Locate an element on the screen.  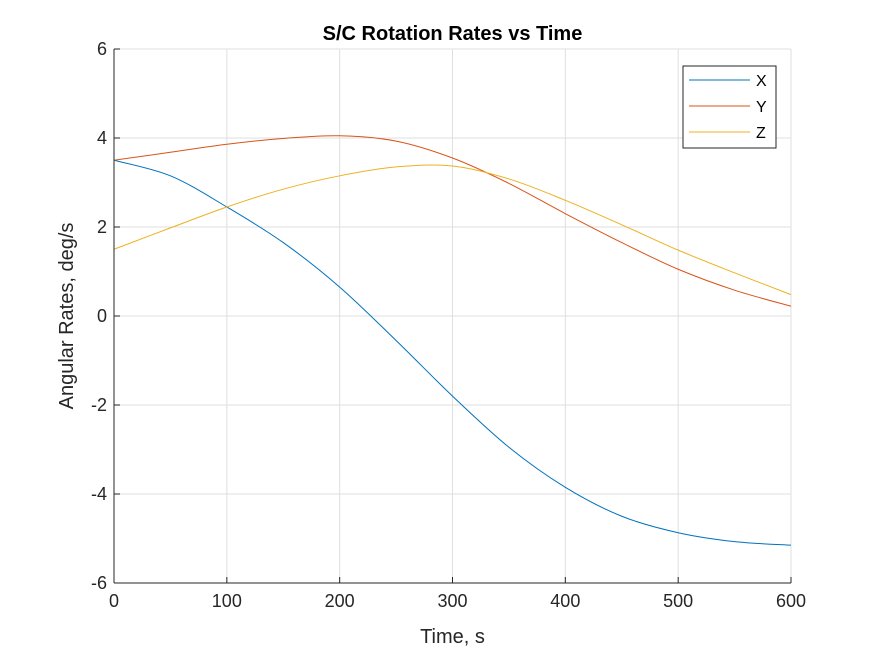
y-axis-label: Angular Rates, deg/s is located at coordinates (67, 316).